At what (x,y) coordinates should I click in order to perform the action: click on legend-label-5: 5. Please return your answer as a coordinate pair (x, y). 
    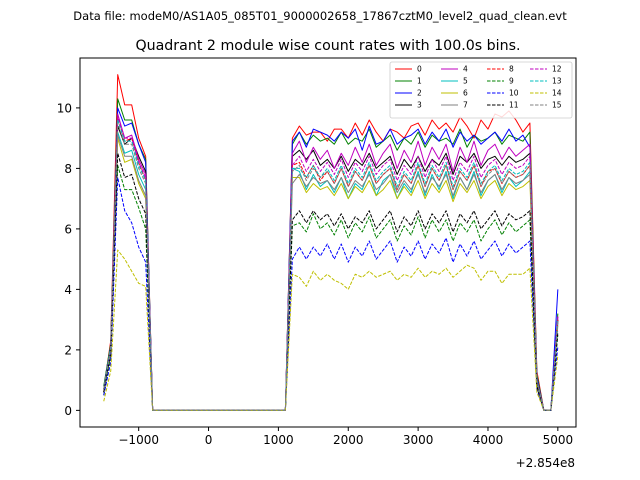
    Looking at the image, I should click on (465, 81).